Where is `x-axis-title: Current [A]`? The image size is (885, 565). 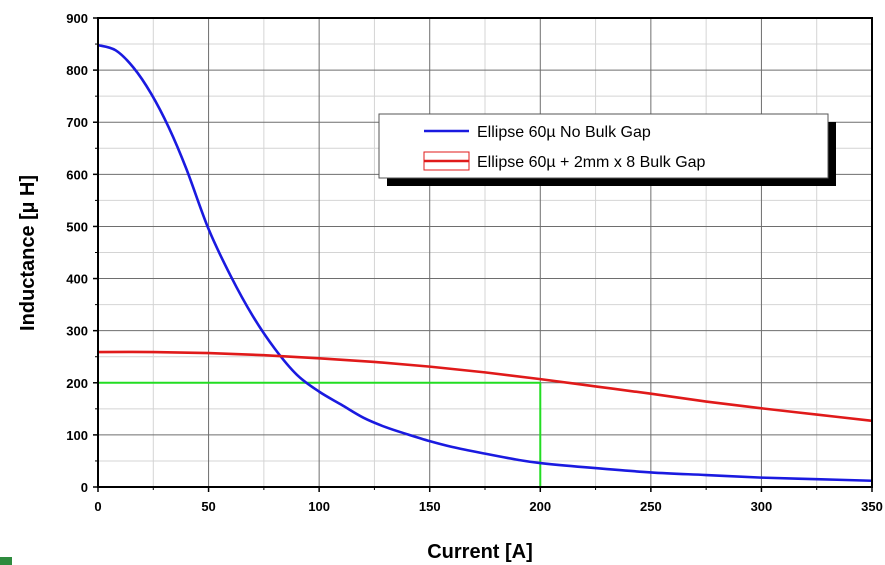 x-axis-title: Current [A] is located at coordinates (480, 552).